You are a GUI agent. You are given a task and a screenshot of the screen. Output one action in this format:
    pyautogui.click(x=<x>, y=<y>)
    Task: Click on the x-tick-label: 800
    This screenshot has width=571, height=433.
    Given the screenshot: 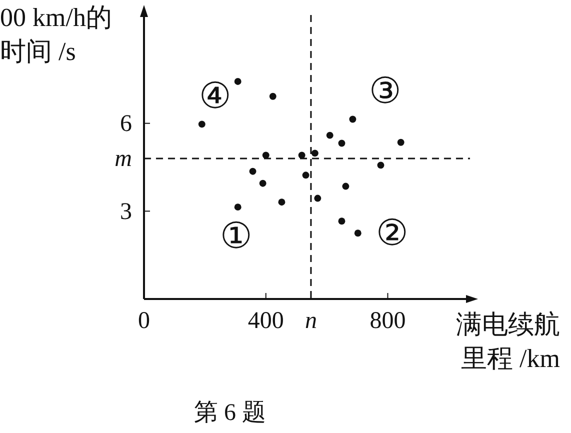 What is the action you would take?
    pyautogui.click(x=388, y=321)
    